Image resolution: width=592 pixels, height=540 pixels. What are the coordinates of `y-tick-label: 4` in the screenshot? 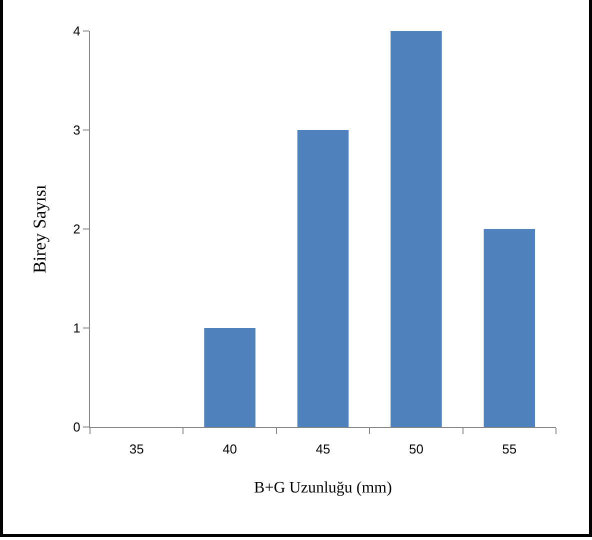 It's located at (76, 31).